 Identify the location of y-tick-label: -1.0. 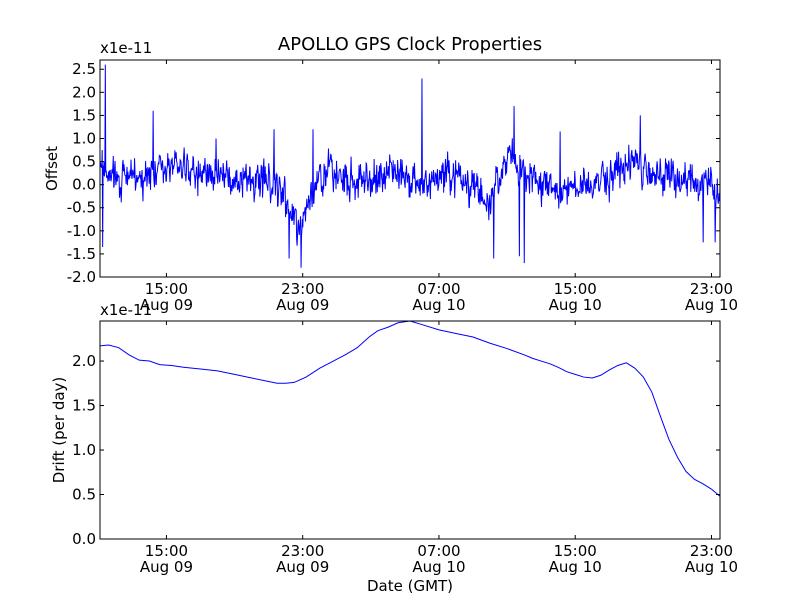
(81, 231).